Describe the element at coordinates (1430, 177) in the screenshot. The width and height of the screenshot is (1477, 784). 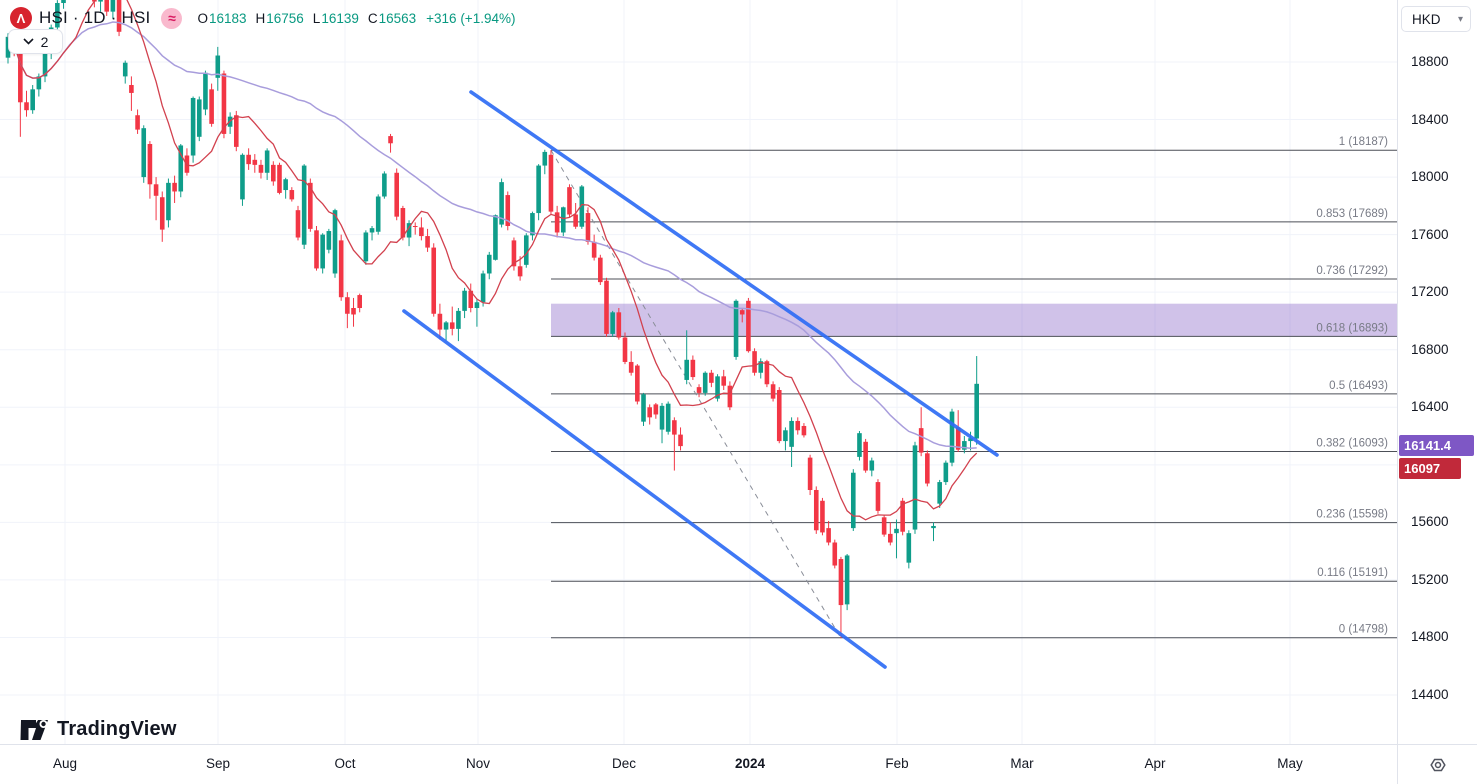
I see `price-axis-label: 18000` at that location.